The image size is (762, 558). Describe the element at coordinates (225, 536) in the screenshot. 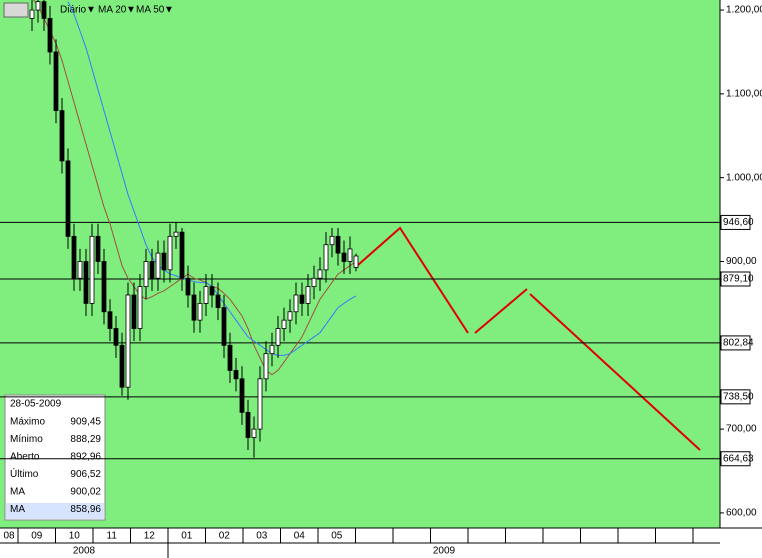

I see `x-tick-label: 02` at that location.